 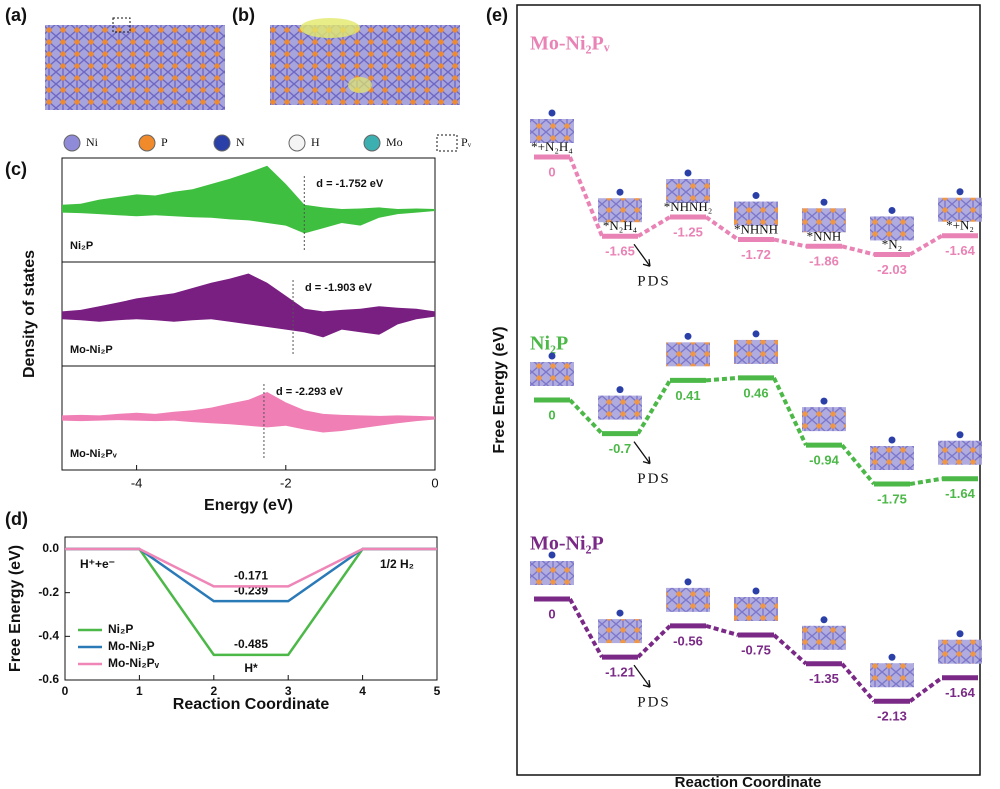 I want to click on atom-label: Mo, so click(x=394, y=142).